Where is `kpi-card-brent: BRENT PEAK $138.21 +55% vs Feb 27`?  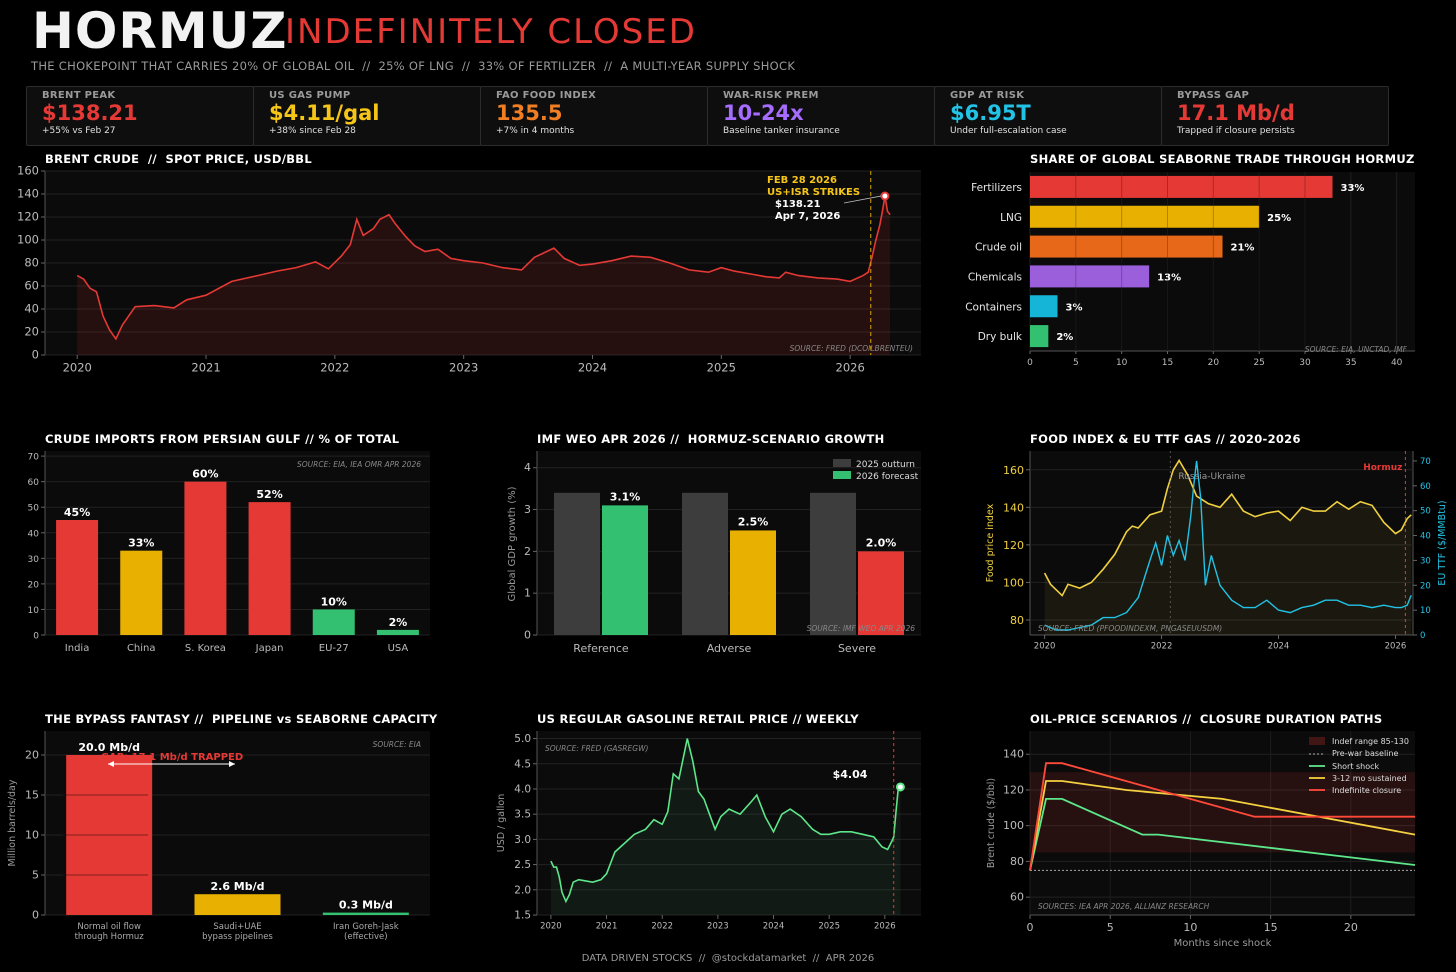 kpi-card-brent: BRENT PEAK $138.21 +55% vs Feb 27 is located at coordinates (140, 116).